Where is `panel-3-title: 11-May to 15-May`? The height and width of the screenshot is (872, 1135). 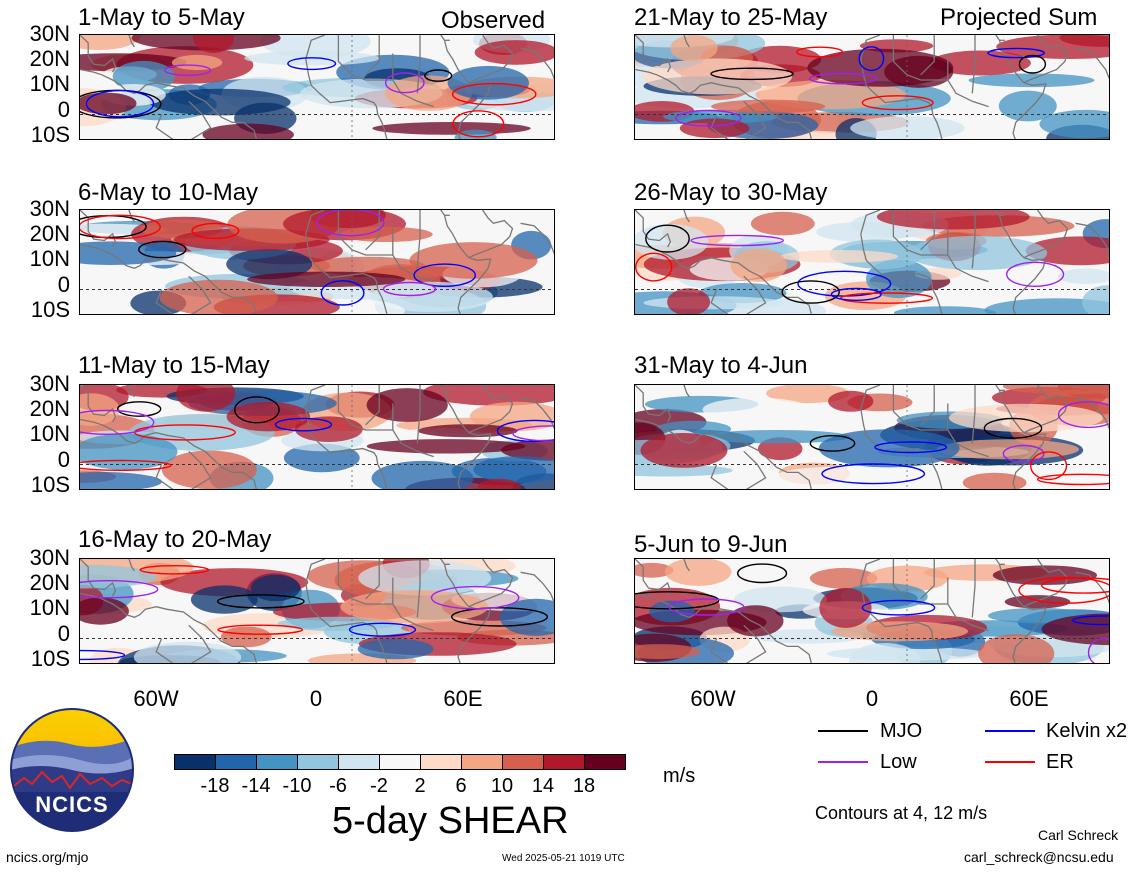 panel-3-title: 11-May to 15-May is located at coordinates (174, 365).